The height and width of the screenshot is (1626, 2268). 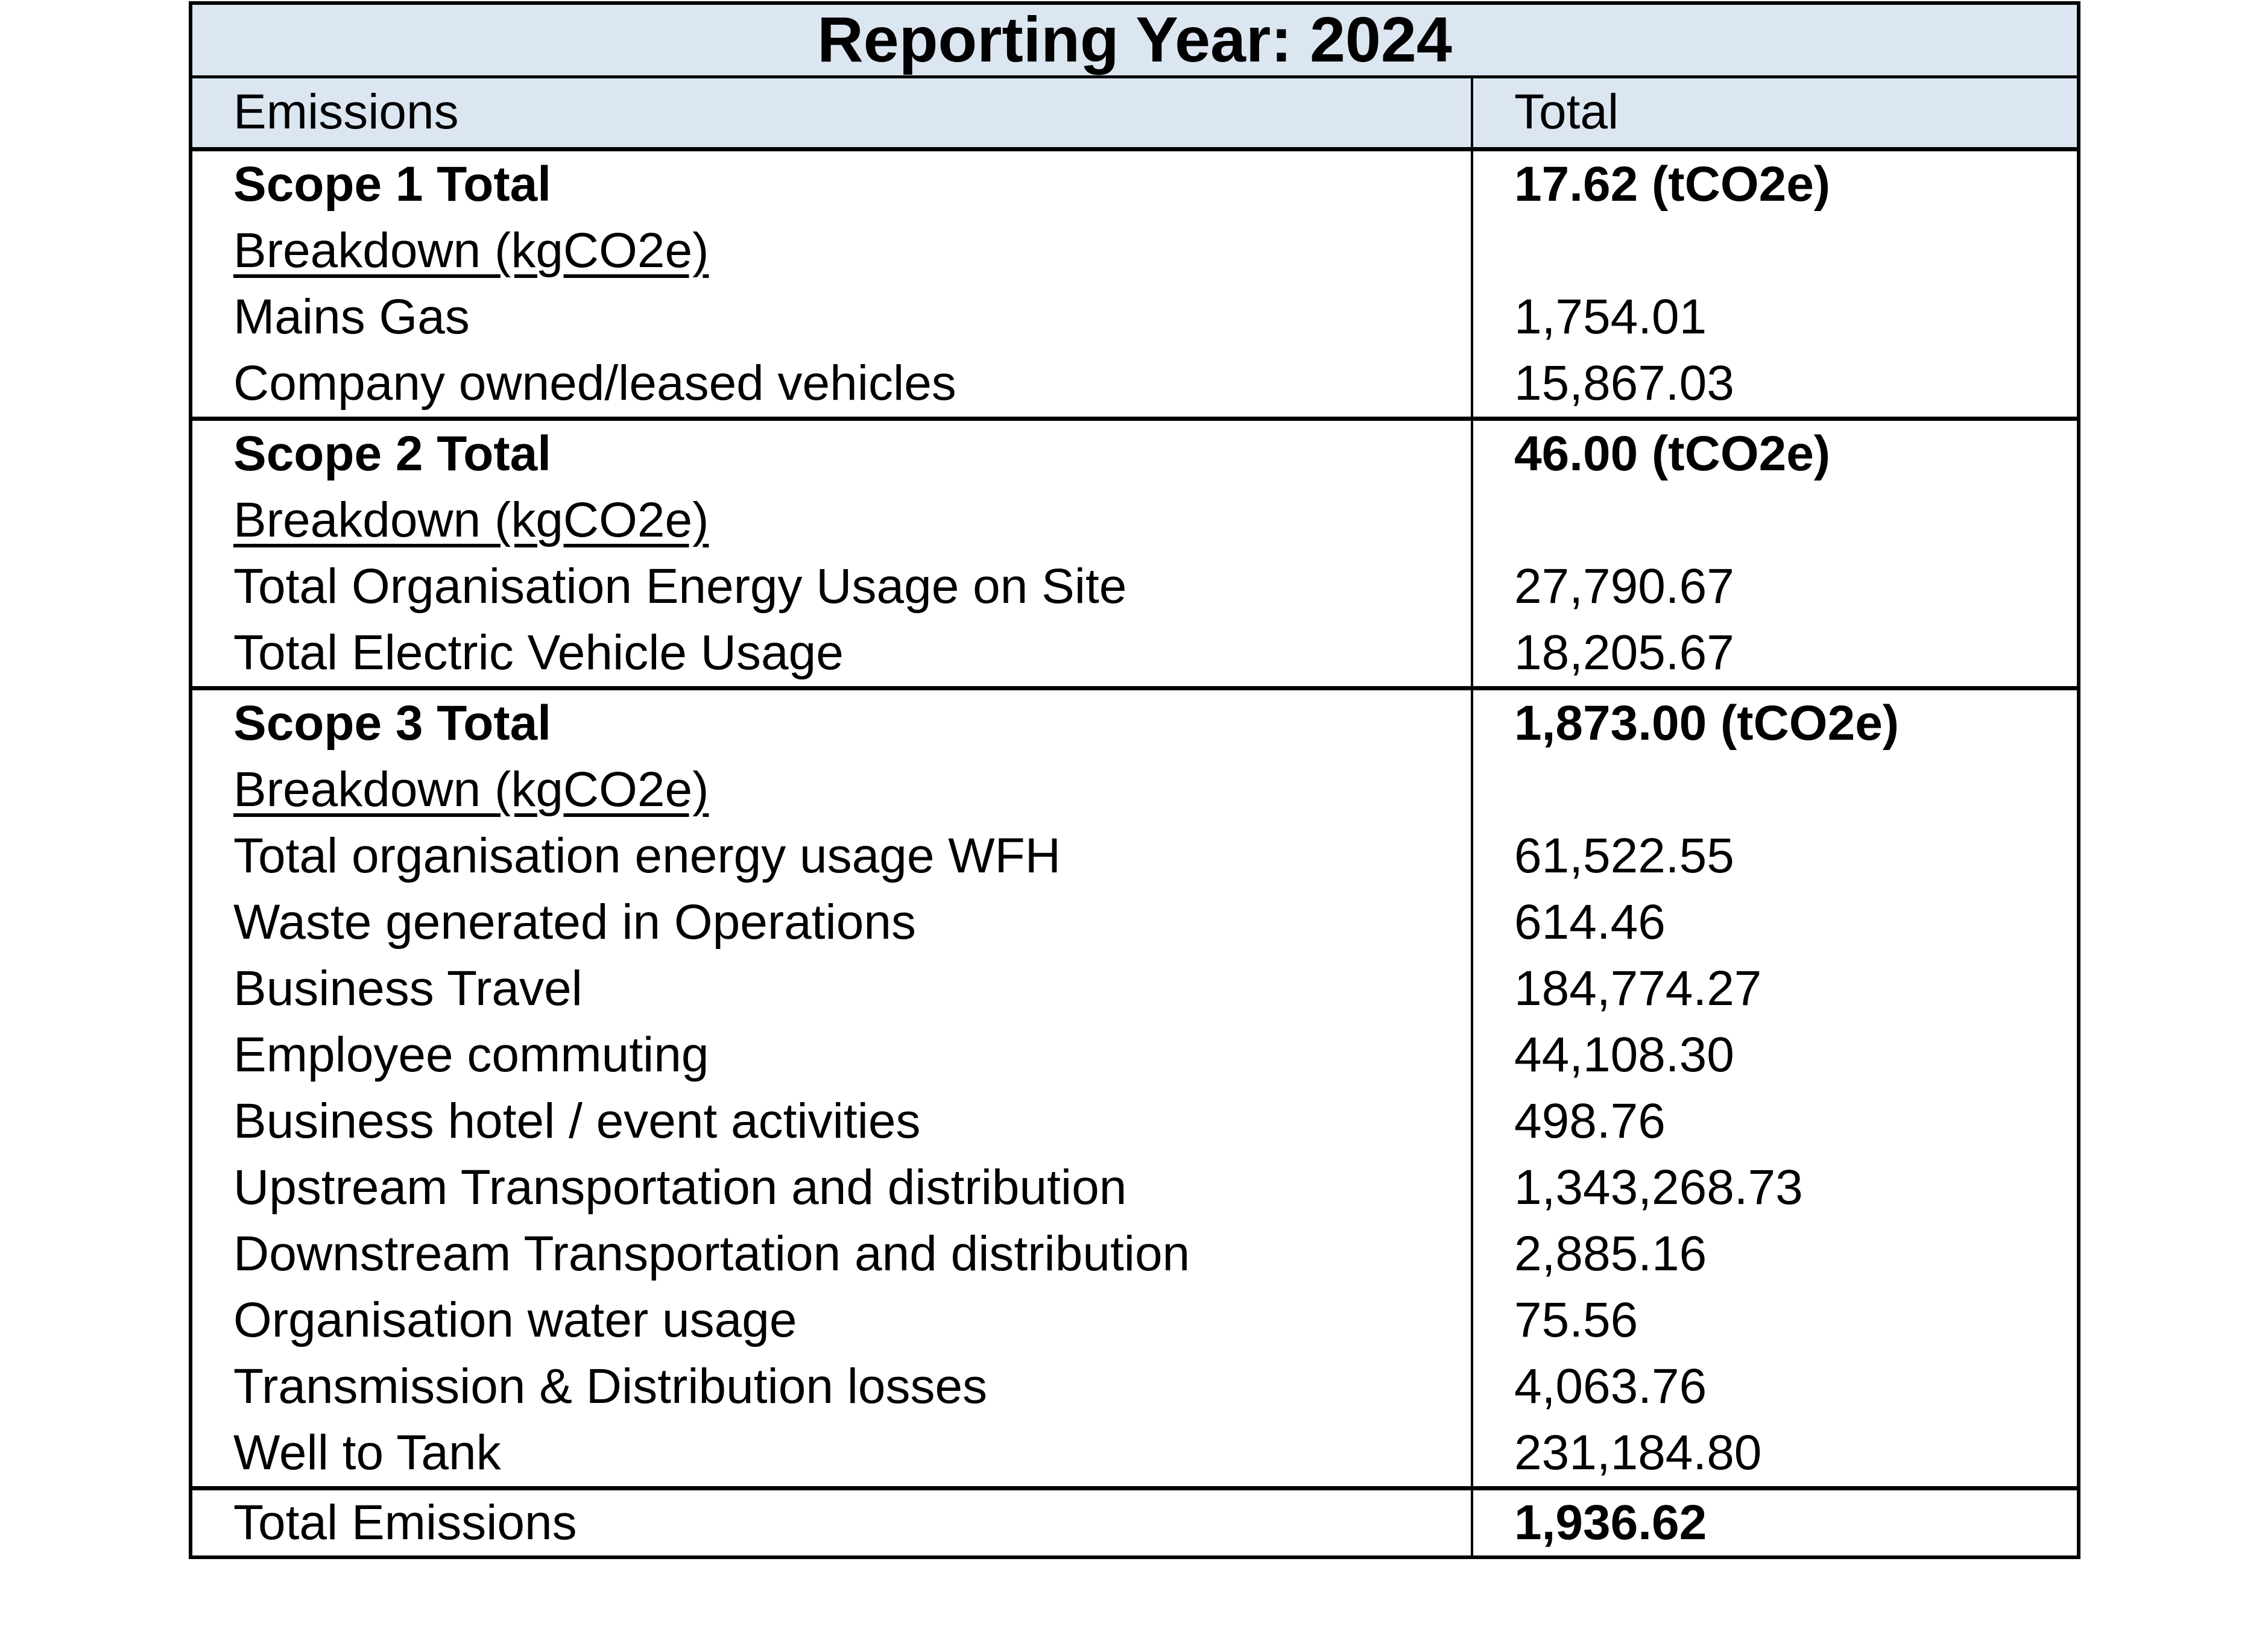 What do you see at coordinates (1624, 586) in the screenshot?
I see `row-value: 27,790.67` at bounding box center [1624, 586].